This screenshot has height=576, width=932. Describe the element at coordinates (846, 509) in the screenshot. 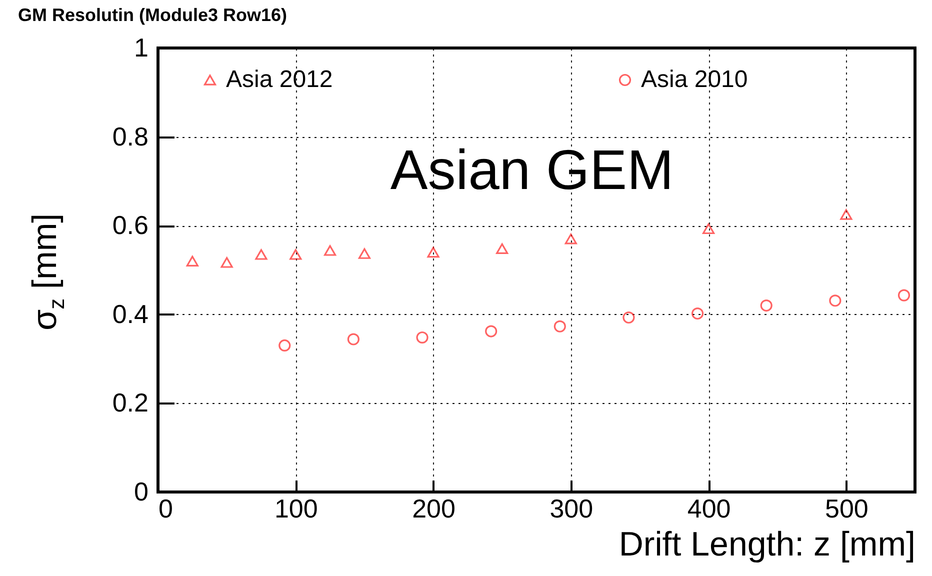

I see `x-tick-label: 500` at that location.